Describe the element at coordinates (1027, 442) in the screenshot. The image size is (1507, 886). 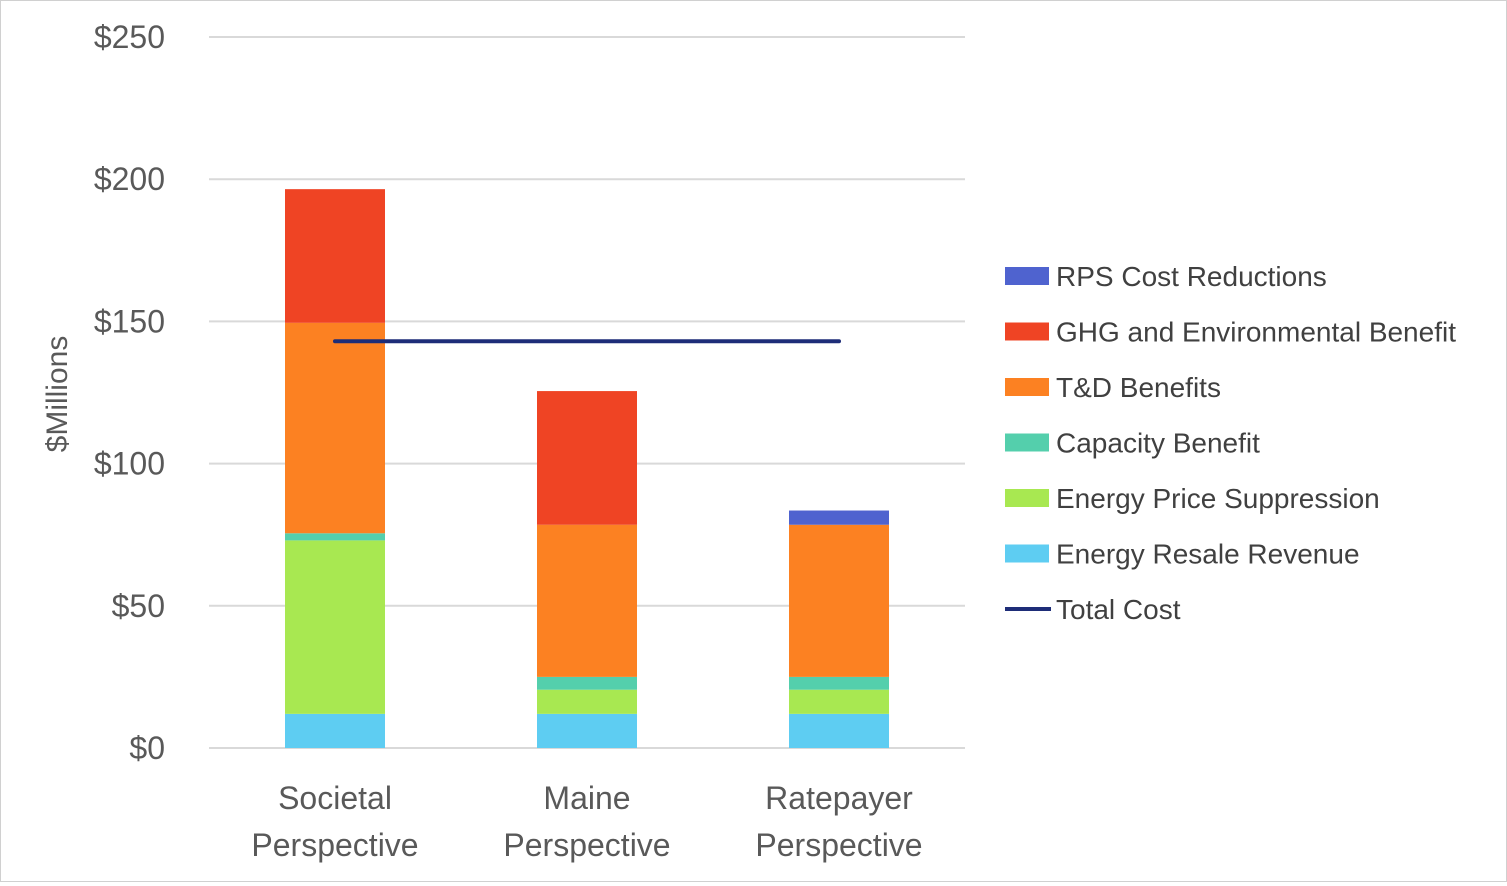
I see `legend-swatch-capacity-benefit` at that location.